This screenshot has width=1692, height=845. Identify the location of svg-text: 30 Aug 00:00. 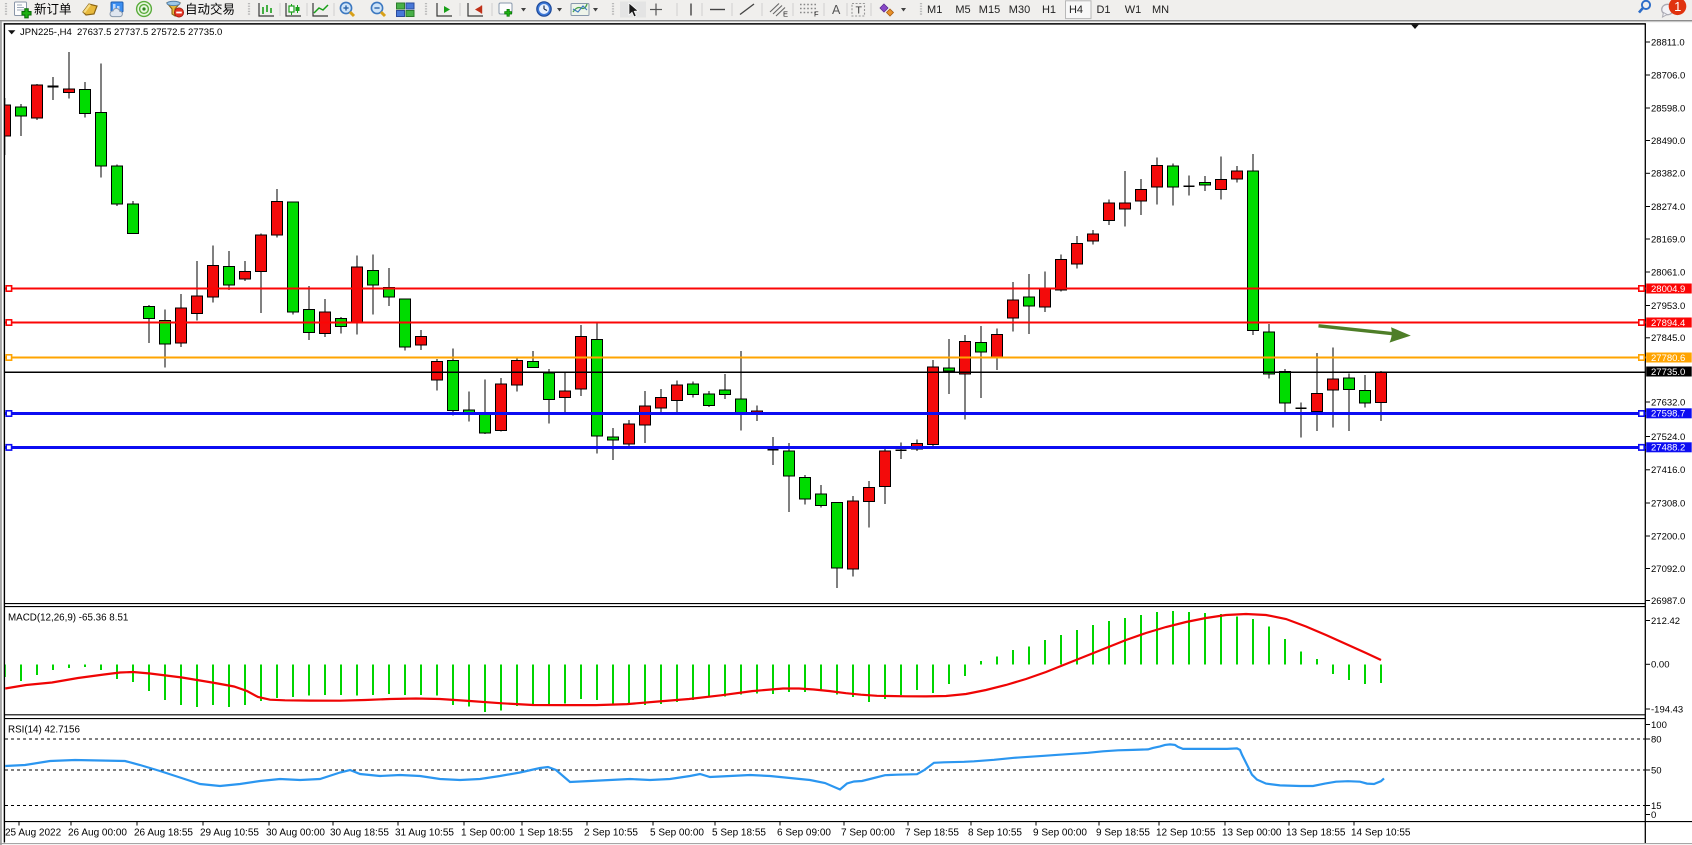
(295, 833).